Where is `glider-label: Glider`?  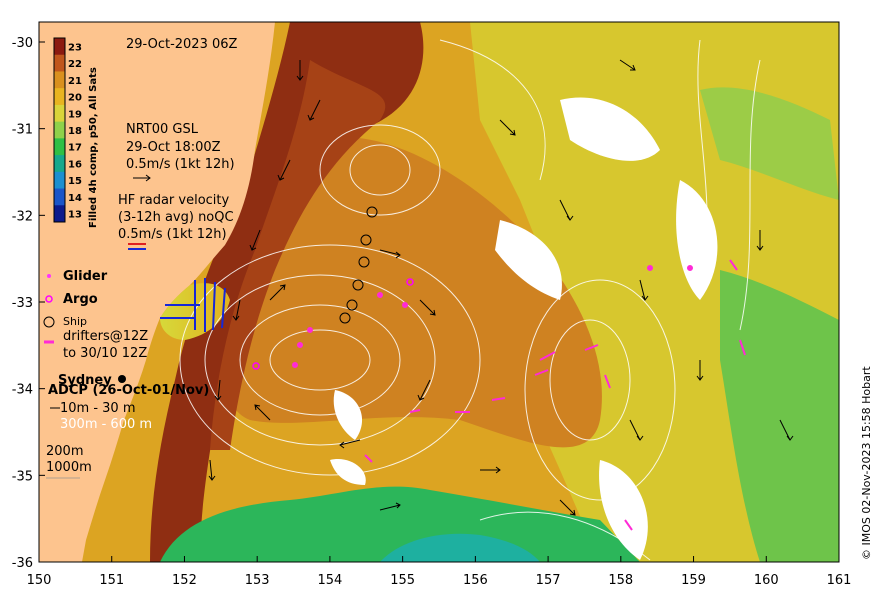 glider-label: Glider is located at coordinates (85, 276).